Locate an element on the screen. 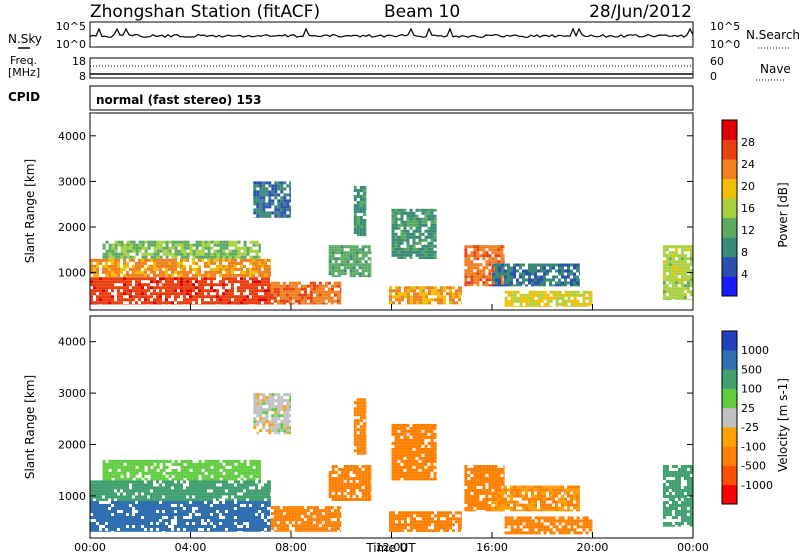 The height and width of the screenshot is (554, 800). cpid-panel-frame is located at coordinates (391, 98).